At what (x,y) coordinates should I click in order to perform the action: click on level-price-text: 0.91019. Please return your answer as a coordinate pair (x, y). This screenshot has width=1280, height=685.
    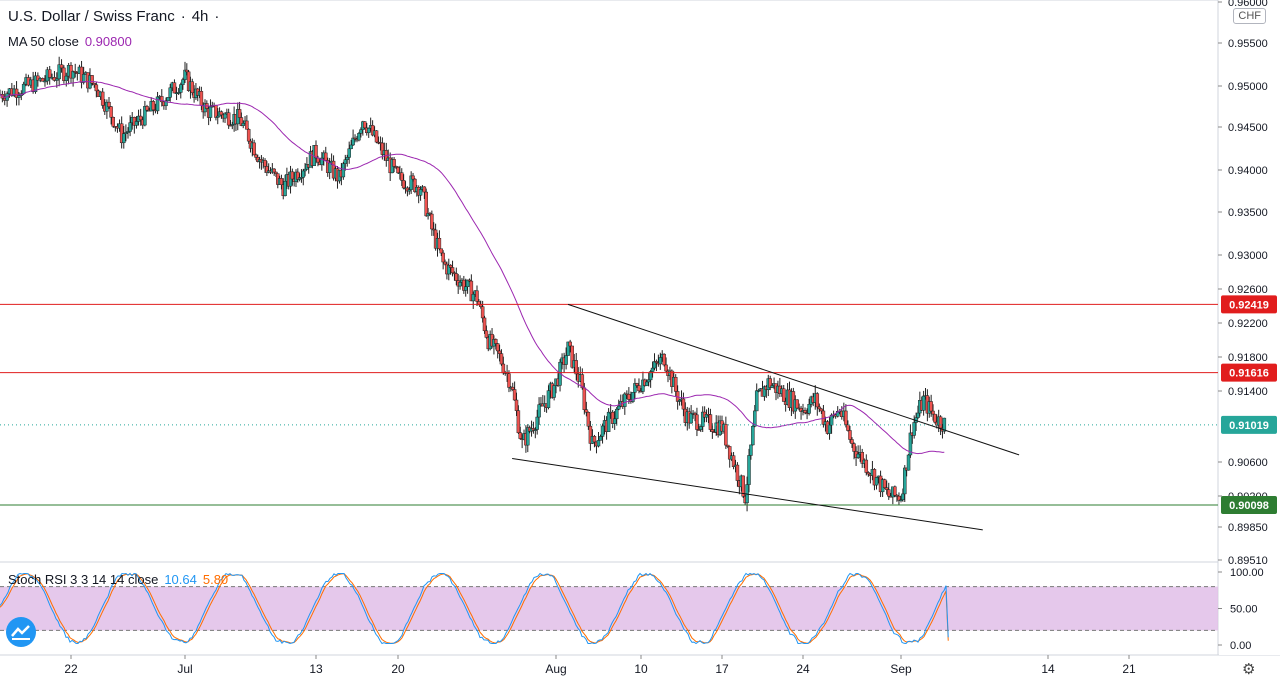
    Looking at the image, I should click on (1249, 426).